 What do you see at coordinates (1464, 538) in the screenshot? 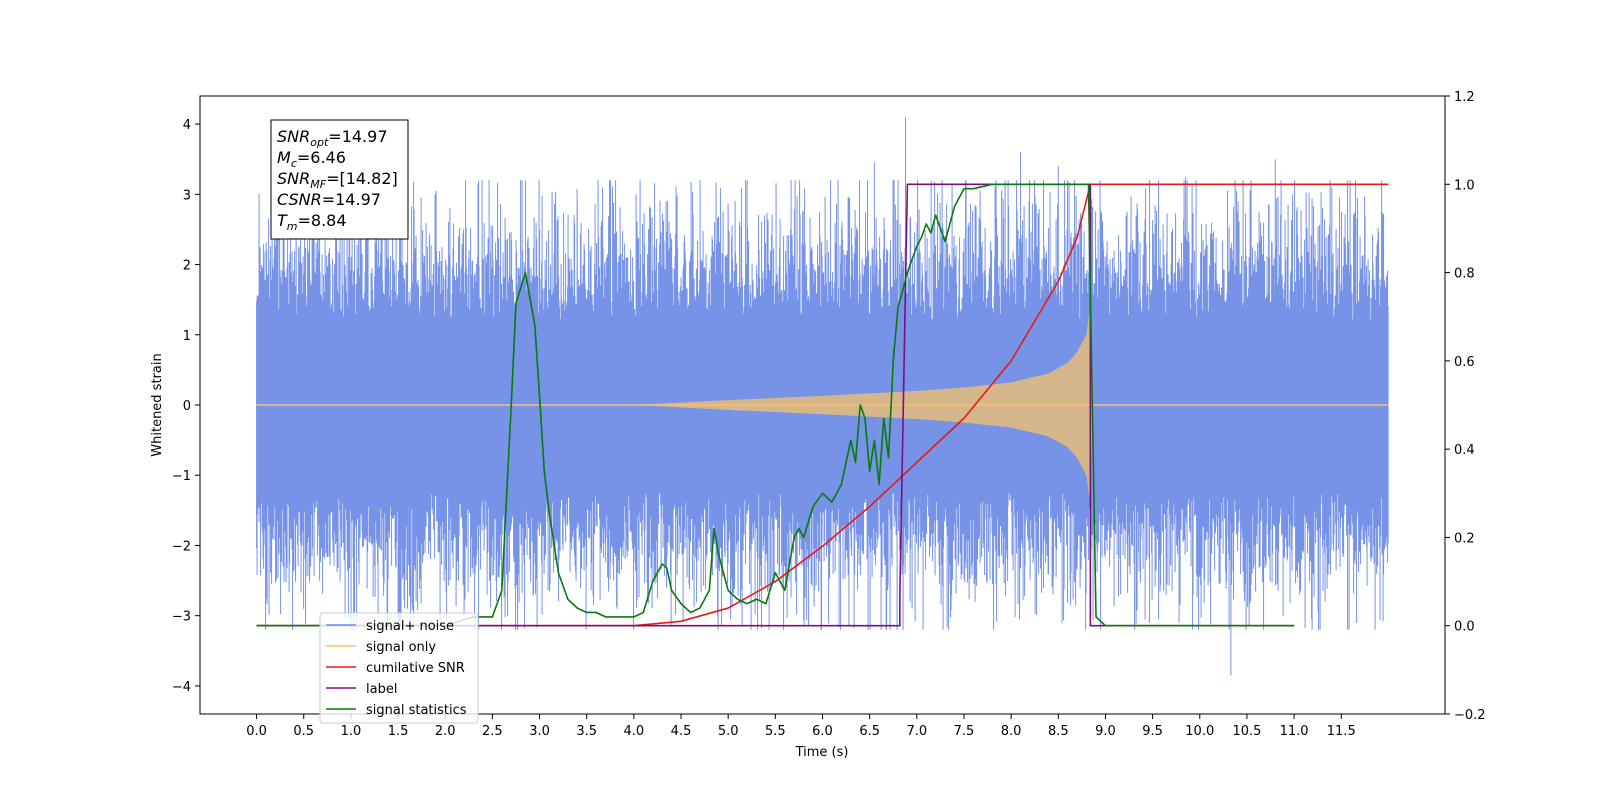
I see `y2-tick-label: 0.2` at bounding box center [1464, 538].